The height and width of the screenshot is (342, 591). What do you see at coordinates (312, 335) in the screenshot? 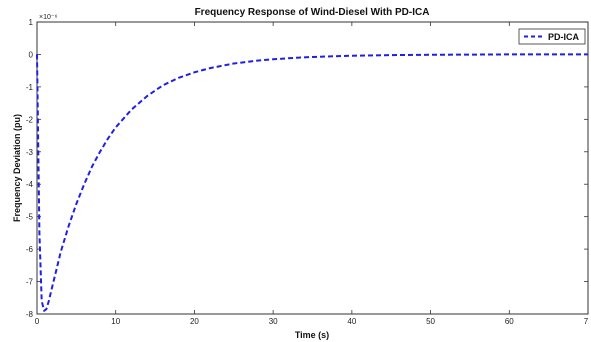
I see `x-axis-label: Time (s)` at bounding box center [312, 335].